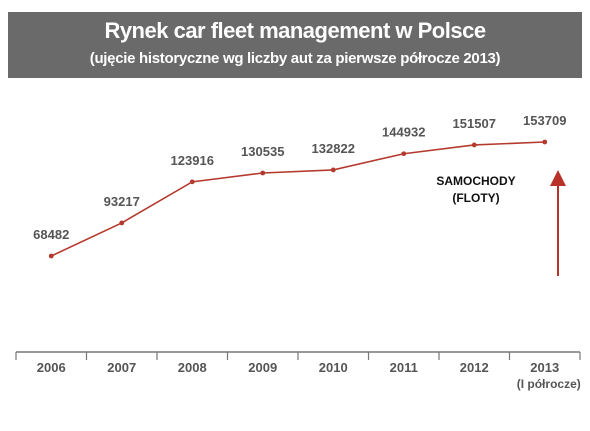 The width and height of the screenshot is (590, 431). What do you see at coordinates (474, 123) in the screenshot?
I see `data-label: 151507` at bounding box center [474, 123].